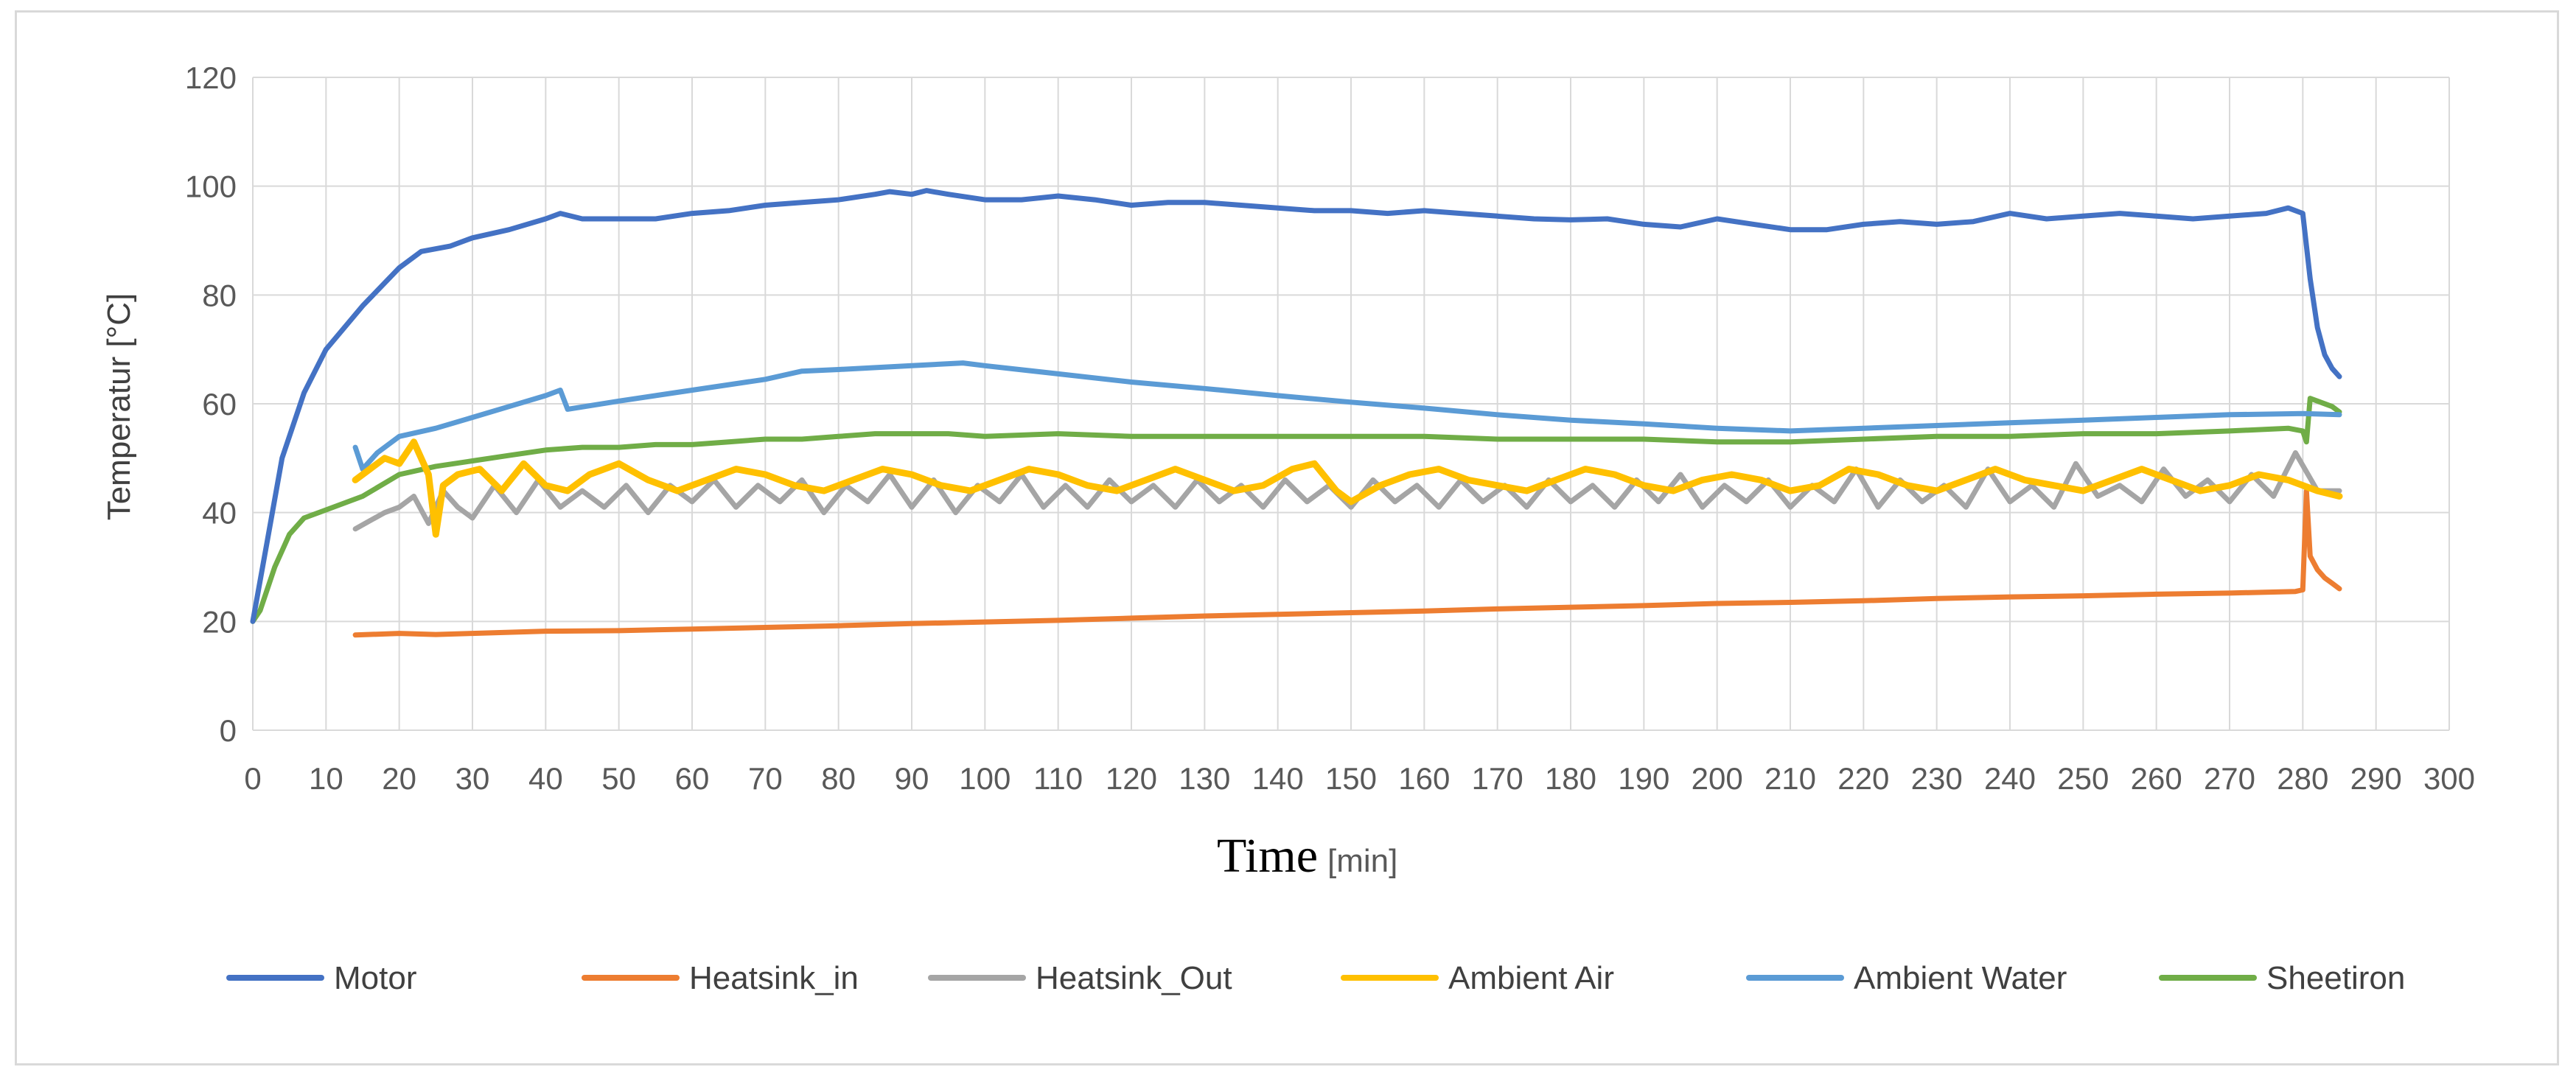  Describe the element at coordinates (211, 77) in the screenshot. I see `y-tick-label: 120` at that location.